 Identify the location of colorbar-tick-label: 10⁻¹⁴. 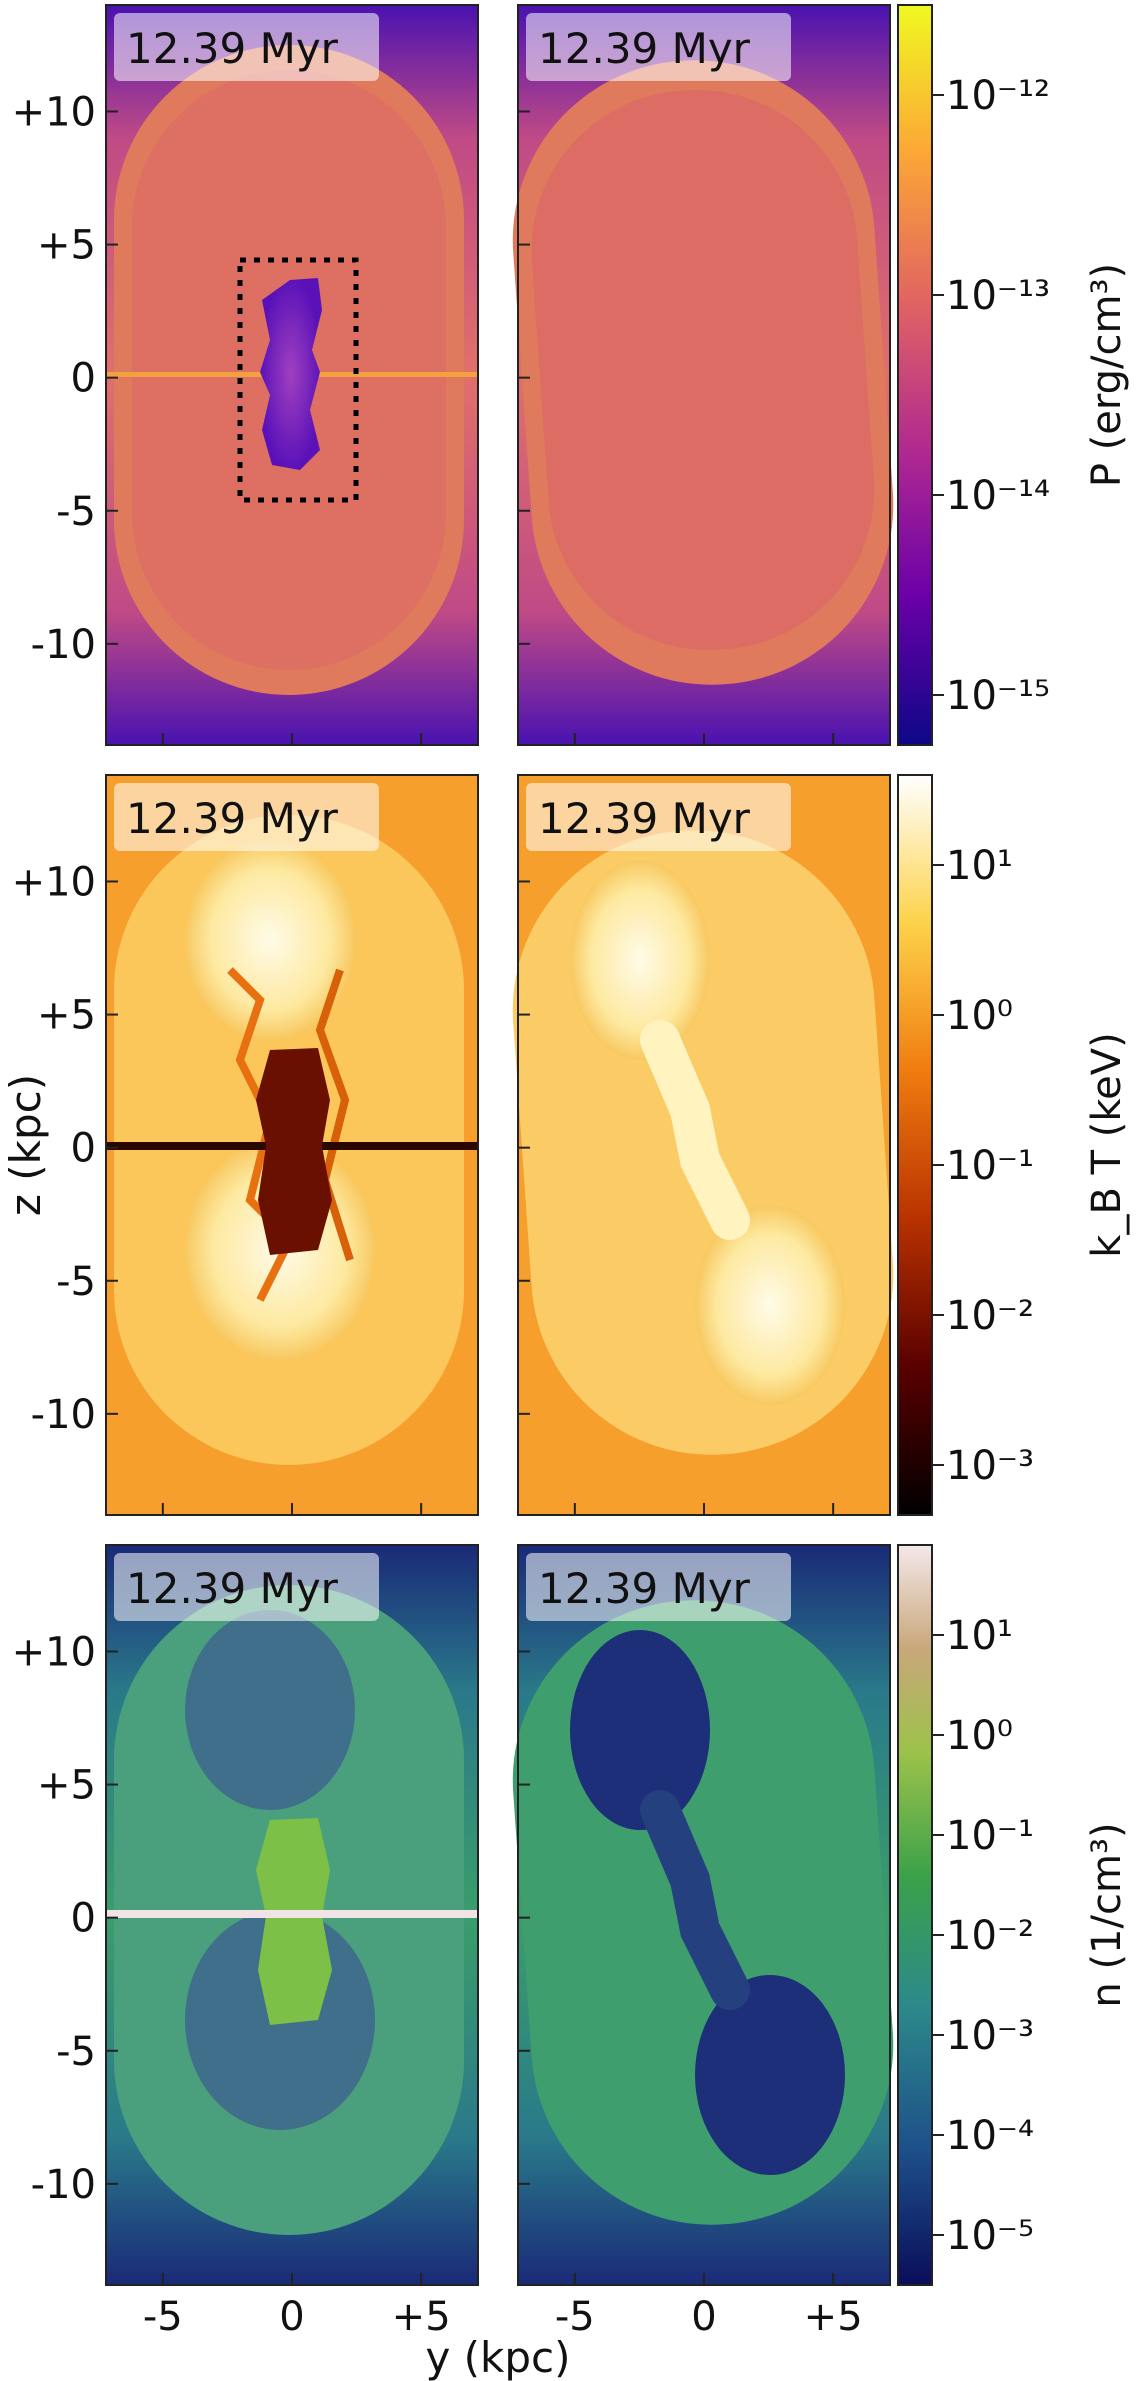
(998, 496).